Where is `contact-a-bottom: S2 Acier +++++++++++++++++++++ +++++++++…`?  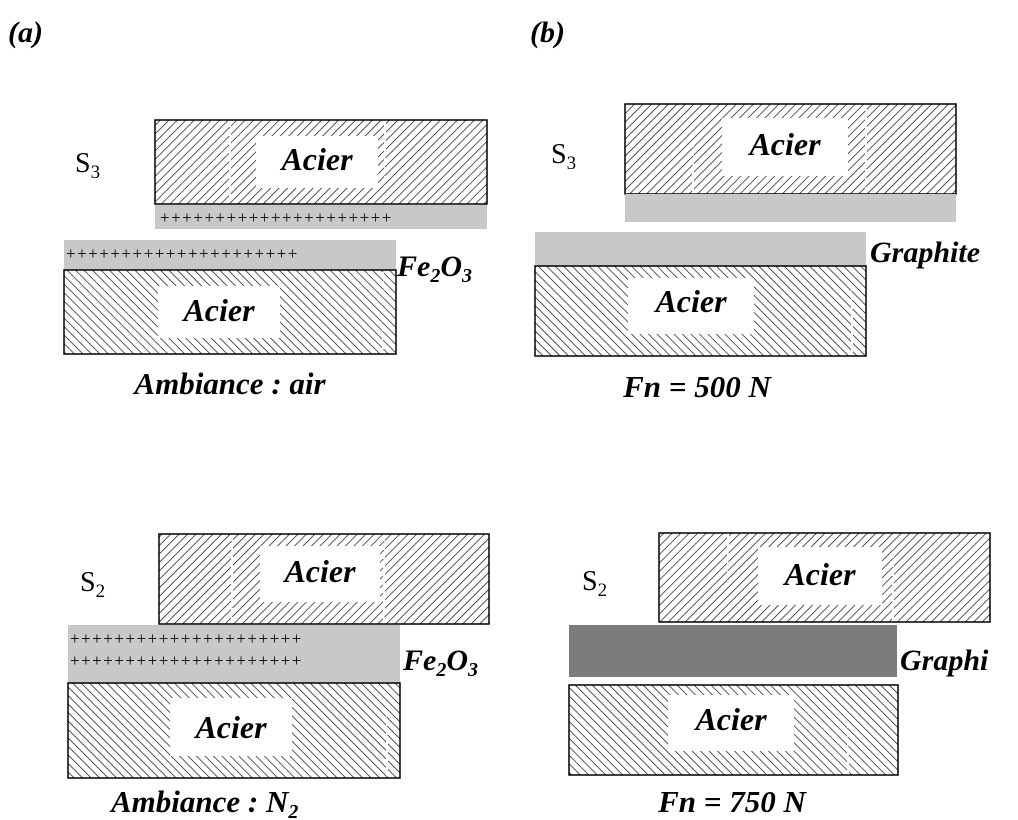 contact-a-bottom: S2 Acier +++++++++++++++++++++ +++++++++… is located at coordinates (278, 676).